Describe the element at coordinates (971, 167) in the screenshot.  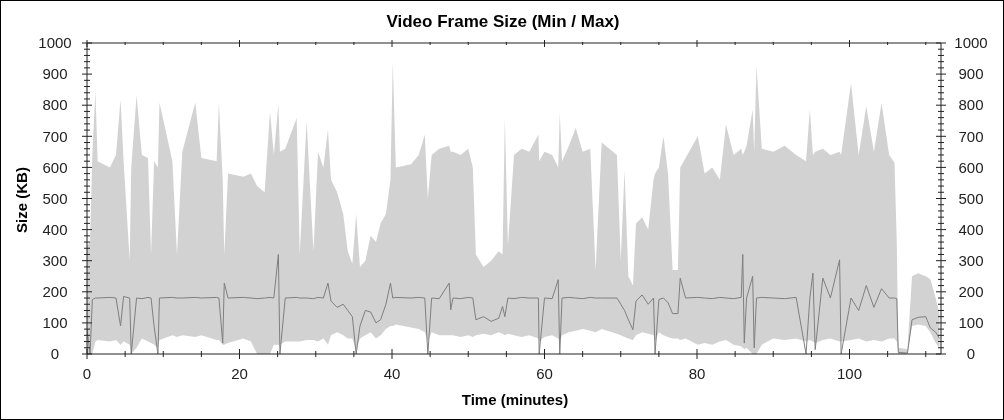
I see `y2-tick-label: 600` at that location.